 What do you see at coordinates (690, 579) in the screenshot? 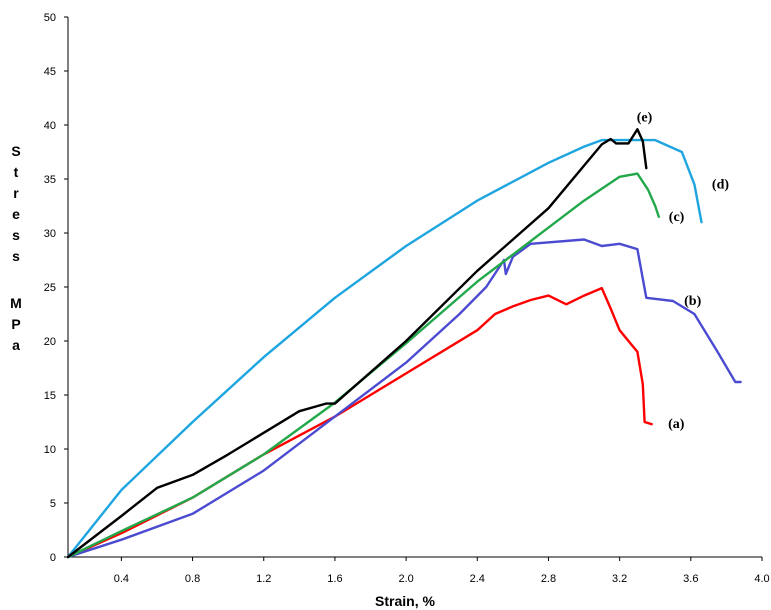
I see `x-tick-label: 3.6` at bounding box center [690, 579].